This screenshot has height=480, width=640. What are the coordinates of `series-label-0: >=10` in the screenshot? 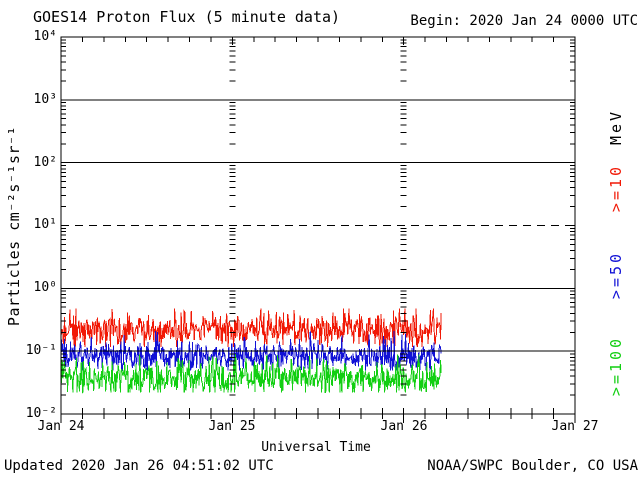 It's located at (616, 188).